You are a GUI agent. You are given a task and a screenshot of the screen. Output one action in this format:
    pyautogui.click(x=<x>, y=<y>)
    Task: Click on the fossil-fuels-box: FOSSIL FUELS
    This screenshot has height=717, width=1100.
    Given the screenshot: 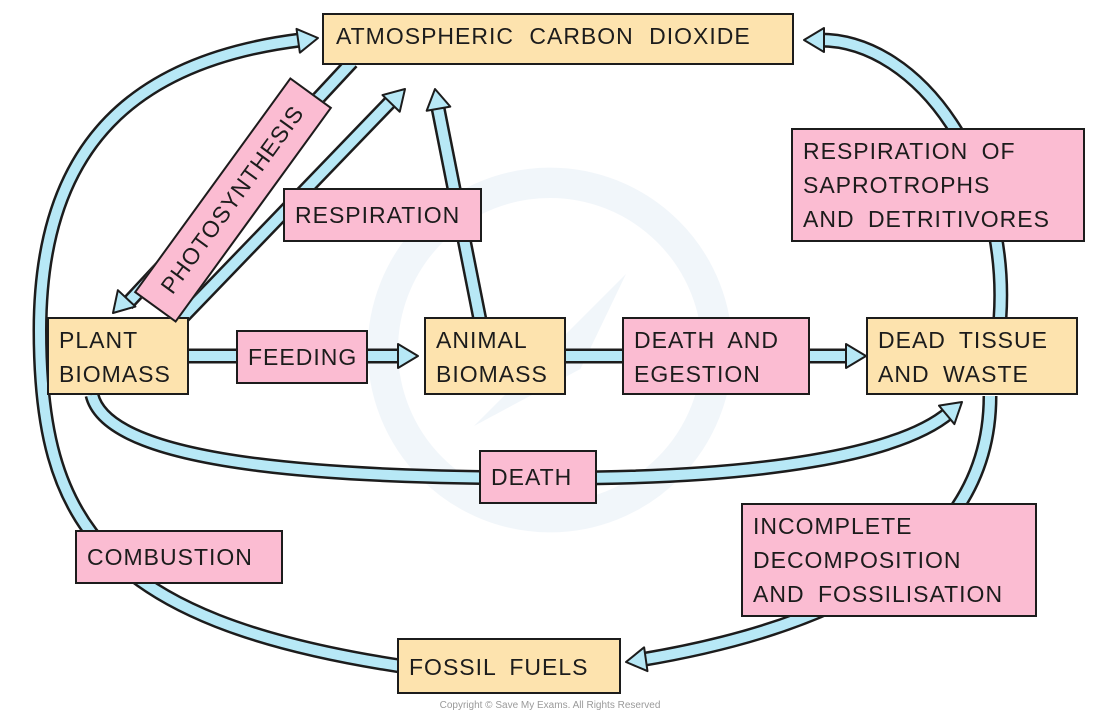 What is the action you would take?
    pyautogui.click(x=509, y=666)
    